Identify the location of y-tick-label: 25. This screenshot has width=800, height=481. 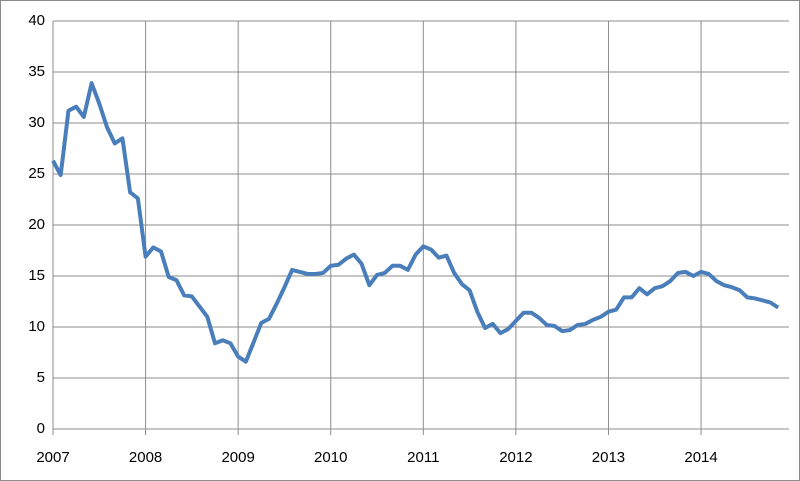
(36, 173).